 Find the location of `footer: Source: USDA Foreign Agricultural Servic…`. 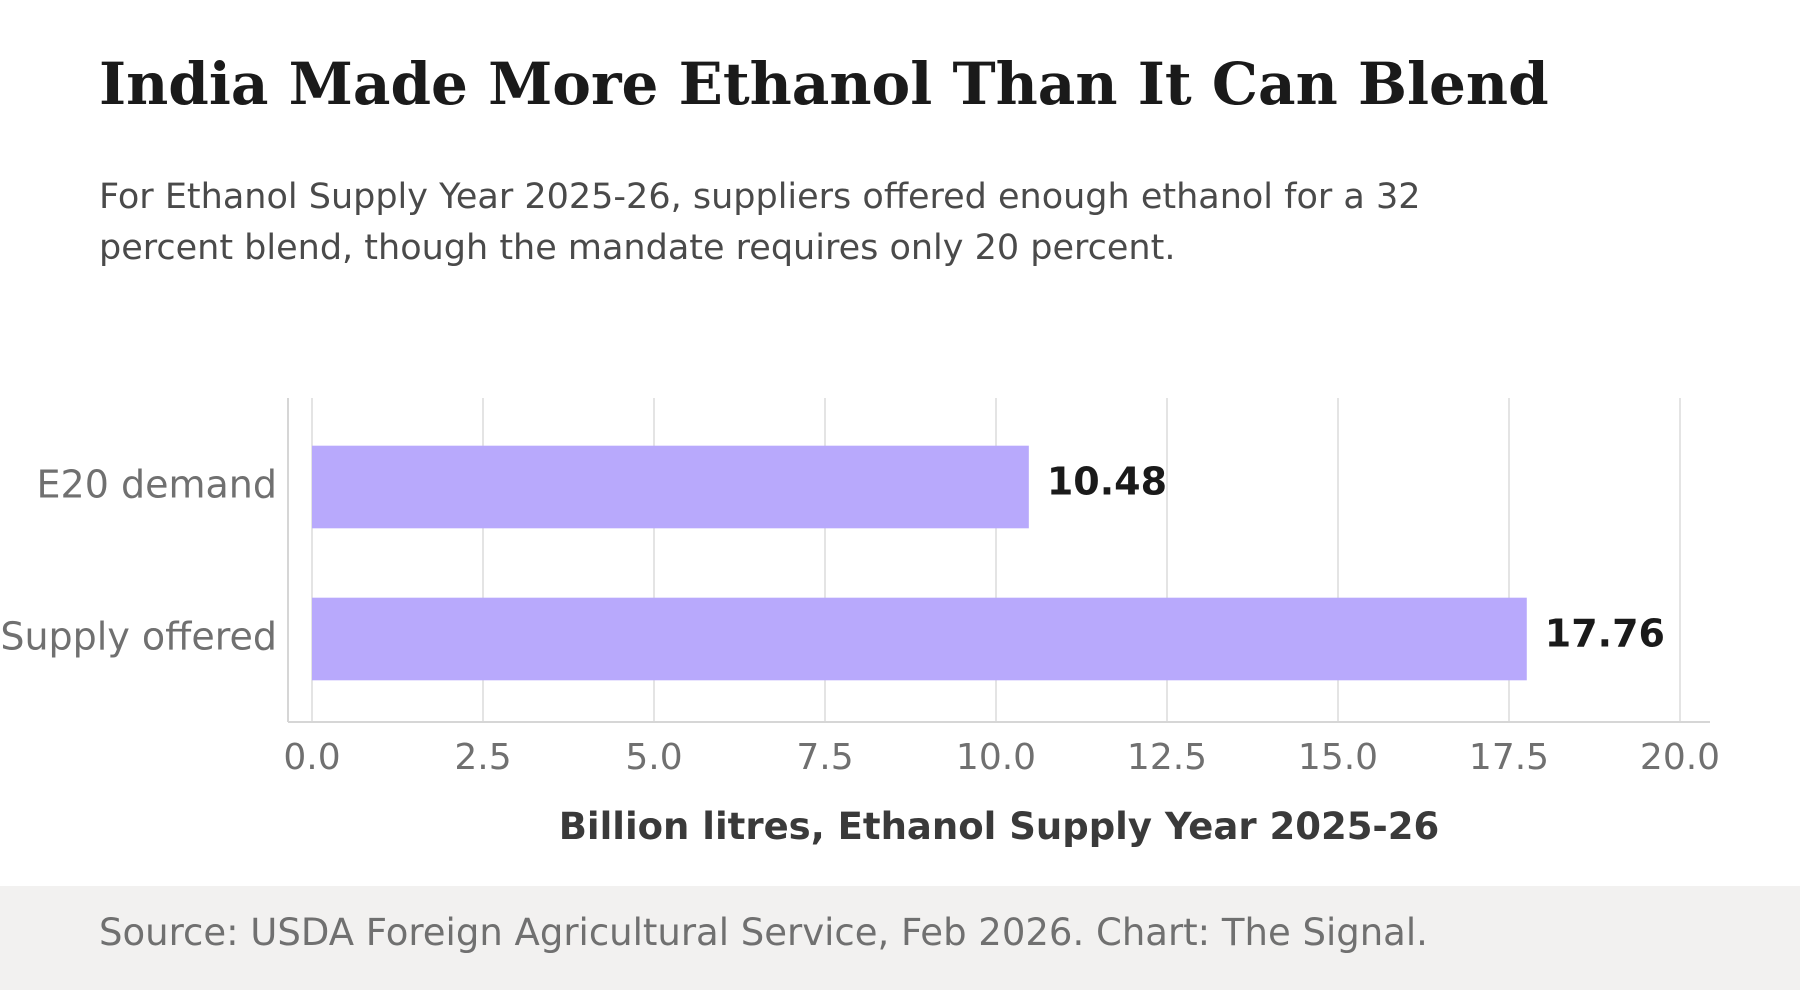

footer: Source: USDA Foreign Agricultural Servic… is located at coordinates (900, 938).